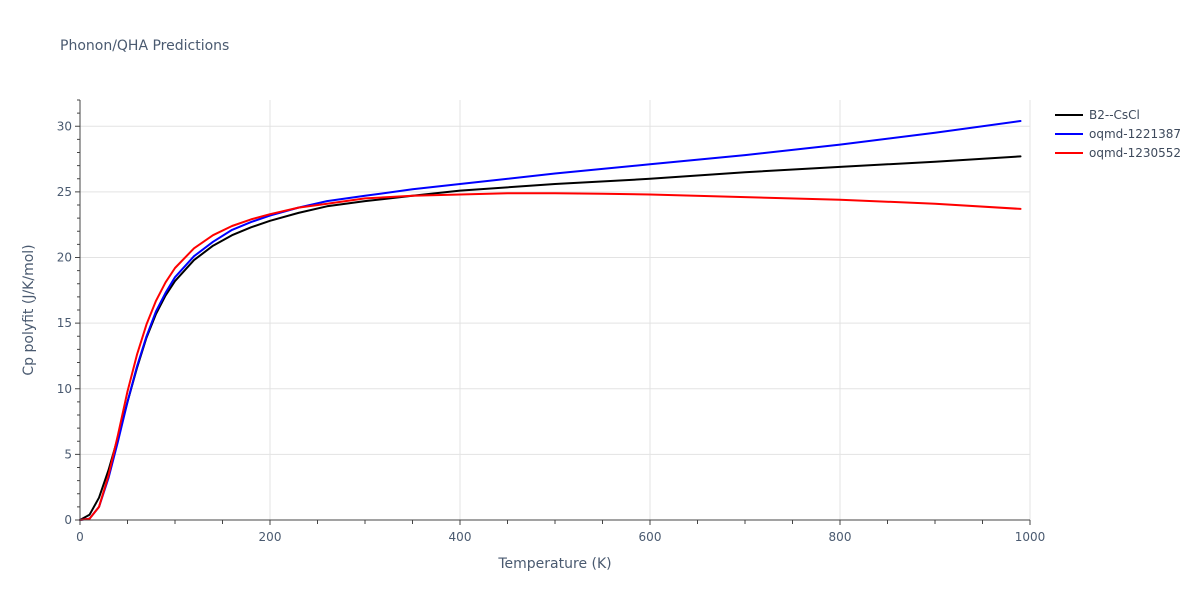  I want to click on x-tick-label: 800, so click(840, 537).